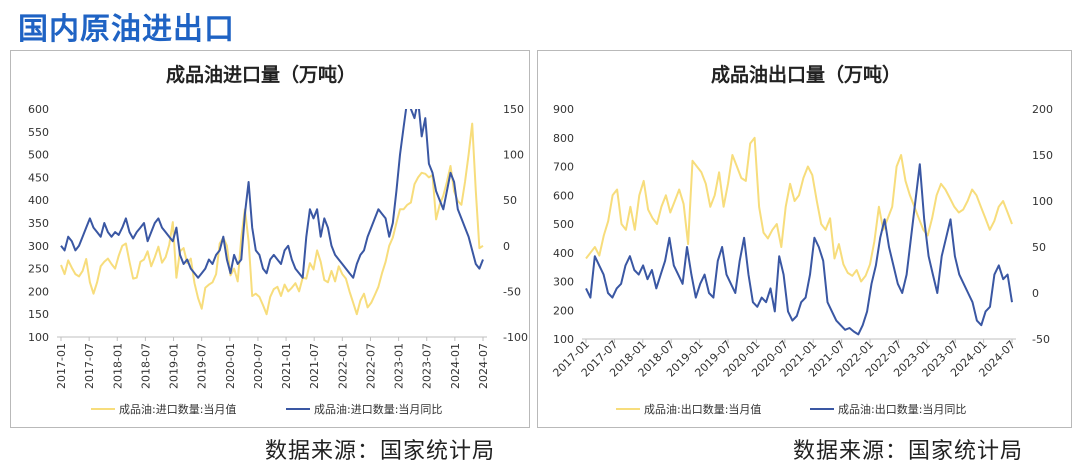  Describe the element at coordinates (563, 109) in the screenshot. I see `export-y-left-tick: 900` at that location.